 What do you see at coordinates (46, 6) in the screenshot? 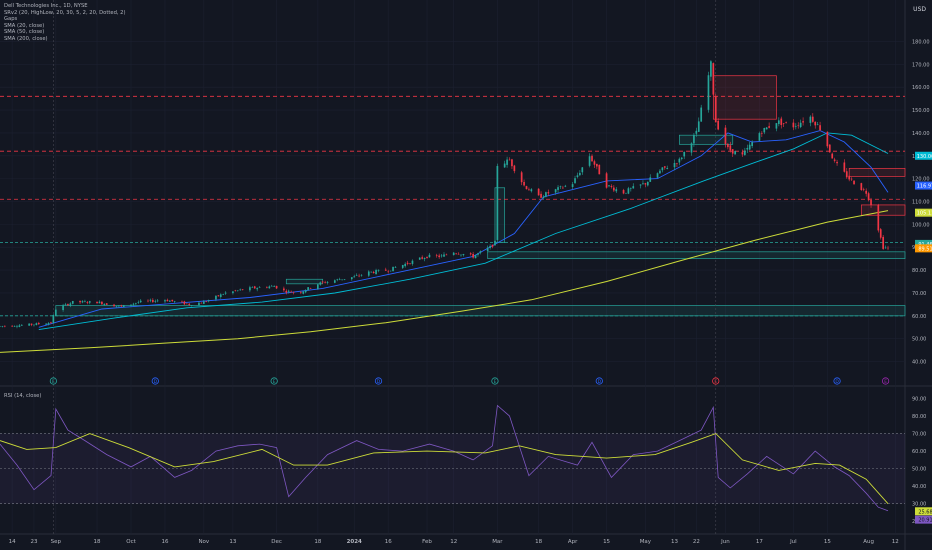
I see `symbol-title: Dell Technologies Inc., 1D, NYSE` at bounding box center [46, 6].